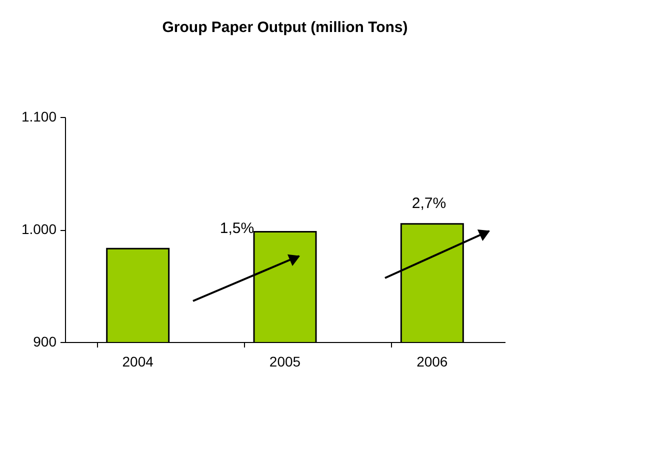 The image size is (657, 452). Describe the element at coordinates (285, 362) in the screenshot. I see `x-tick-label: 2005` at that location.